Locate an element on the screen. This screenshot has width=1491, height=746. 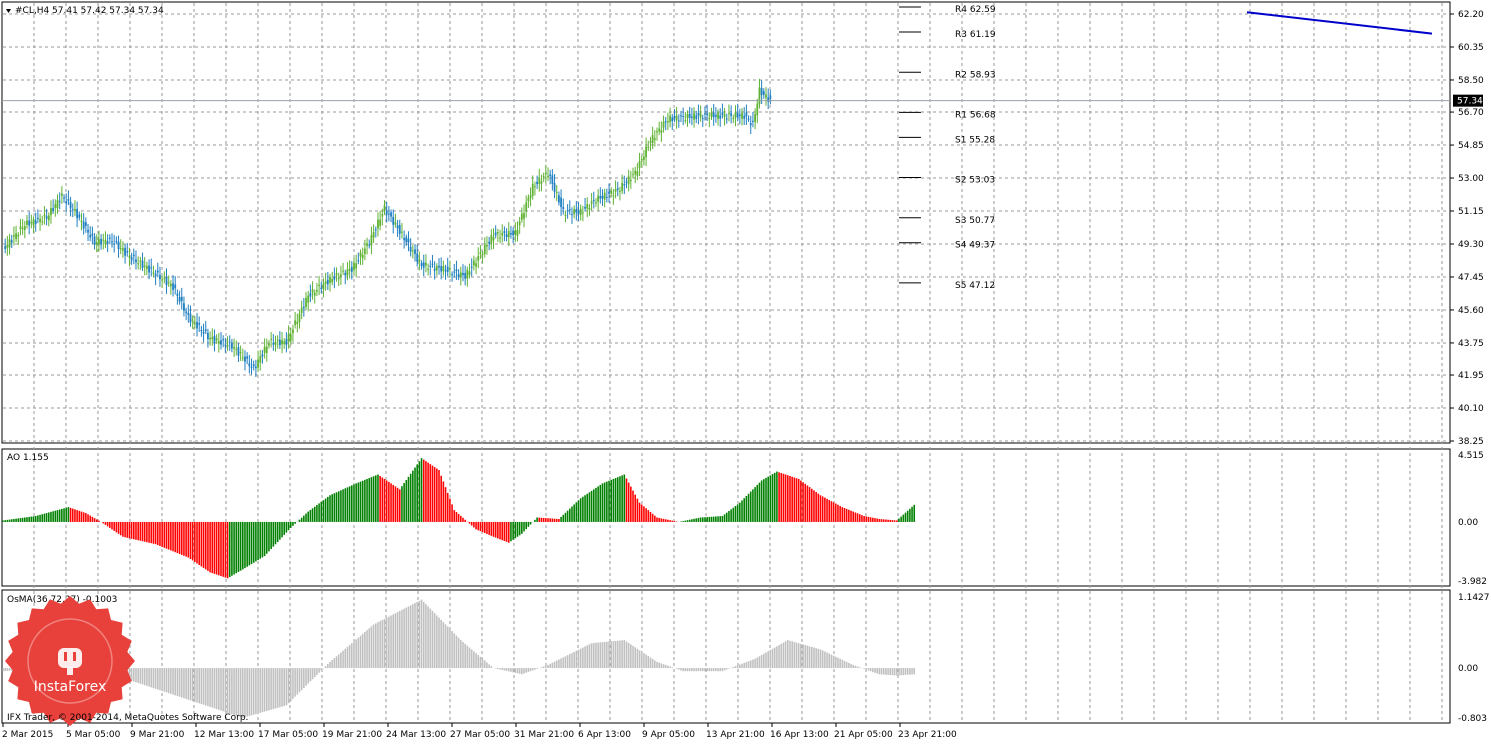
pivot-label: R4 62.59 is located at coordinates (975, 10).